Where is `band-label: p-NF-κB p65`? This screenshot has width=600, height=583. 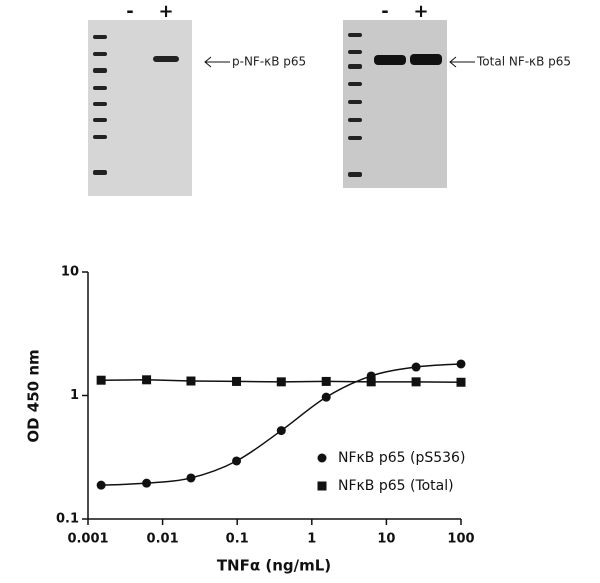 band-label: p-NF-κB p65 is located at coordinates (269, 62).